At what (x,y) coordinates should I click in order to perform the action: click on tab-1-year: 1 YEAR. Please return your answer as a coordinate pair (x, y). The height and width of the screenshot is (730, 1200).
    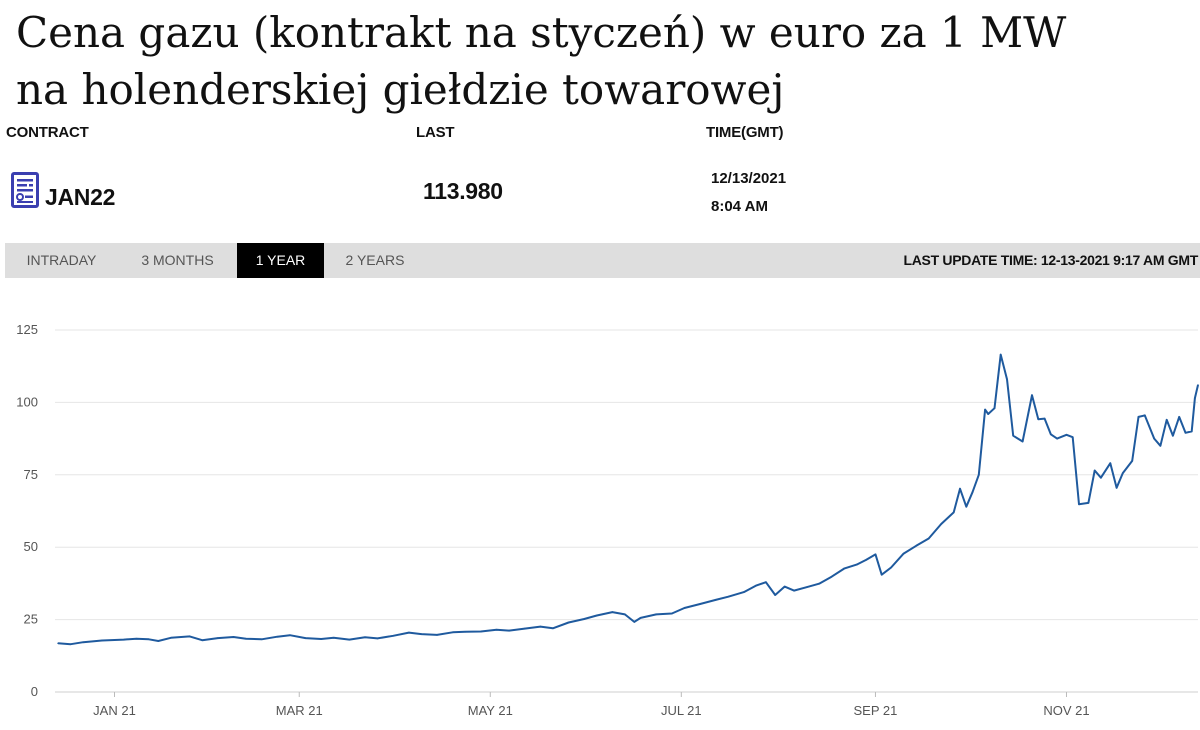
    Looking at the image, I should click on (280, 260).